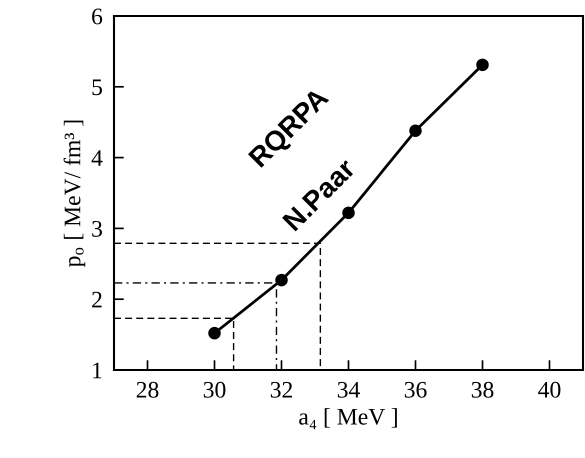 This screenshot has height=458, width=585. Describe the element at coordinates (215, 390) in the screenshot. I see `x-tick-label: 30` at that location.